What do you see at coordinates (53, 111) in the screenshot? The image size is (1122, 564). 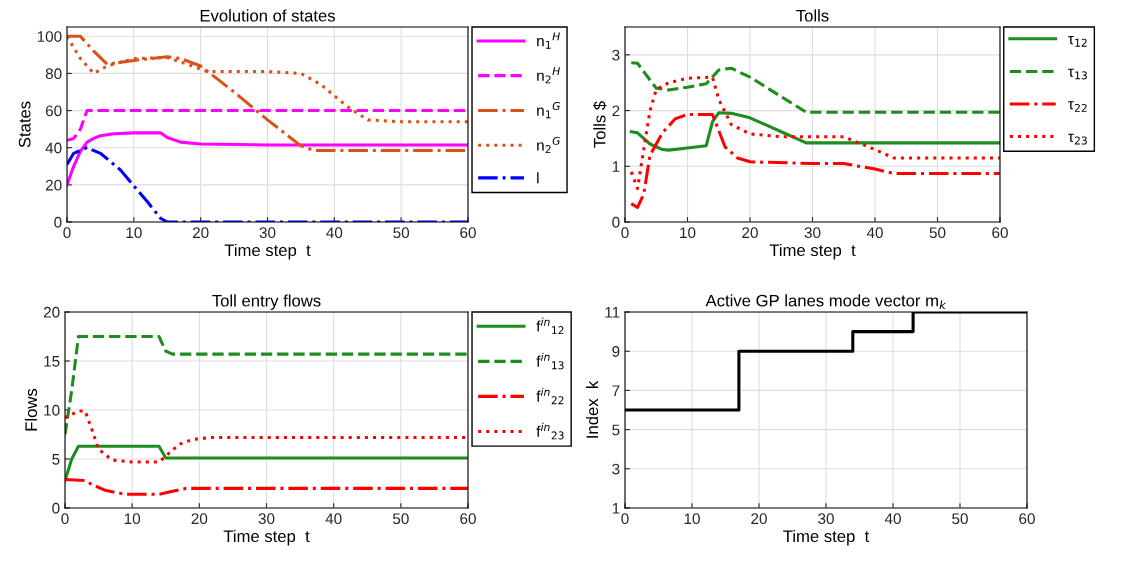 I see `y-tick-label: 60` at bounding box center [53, 111].